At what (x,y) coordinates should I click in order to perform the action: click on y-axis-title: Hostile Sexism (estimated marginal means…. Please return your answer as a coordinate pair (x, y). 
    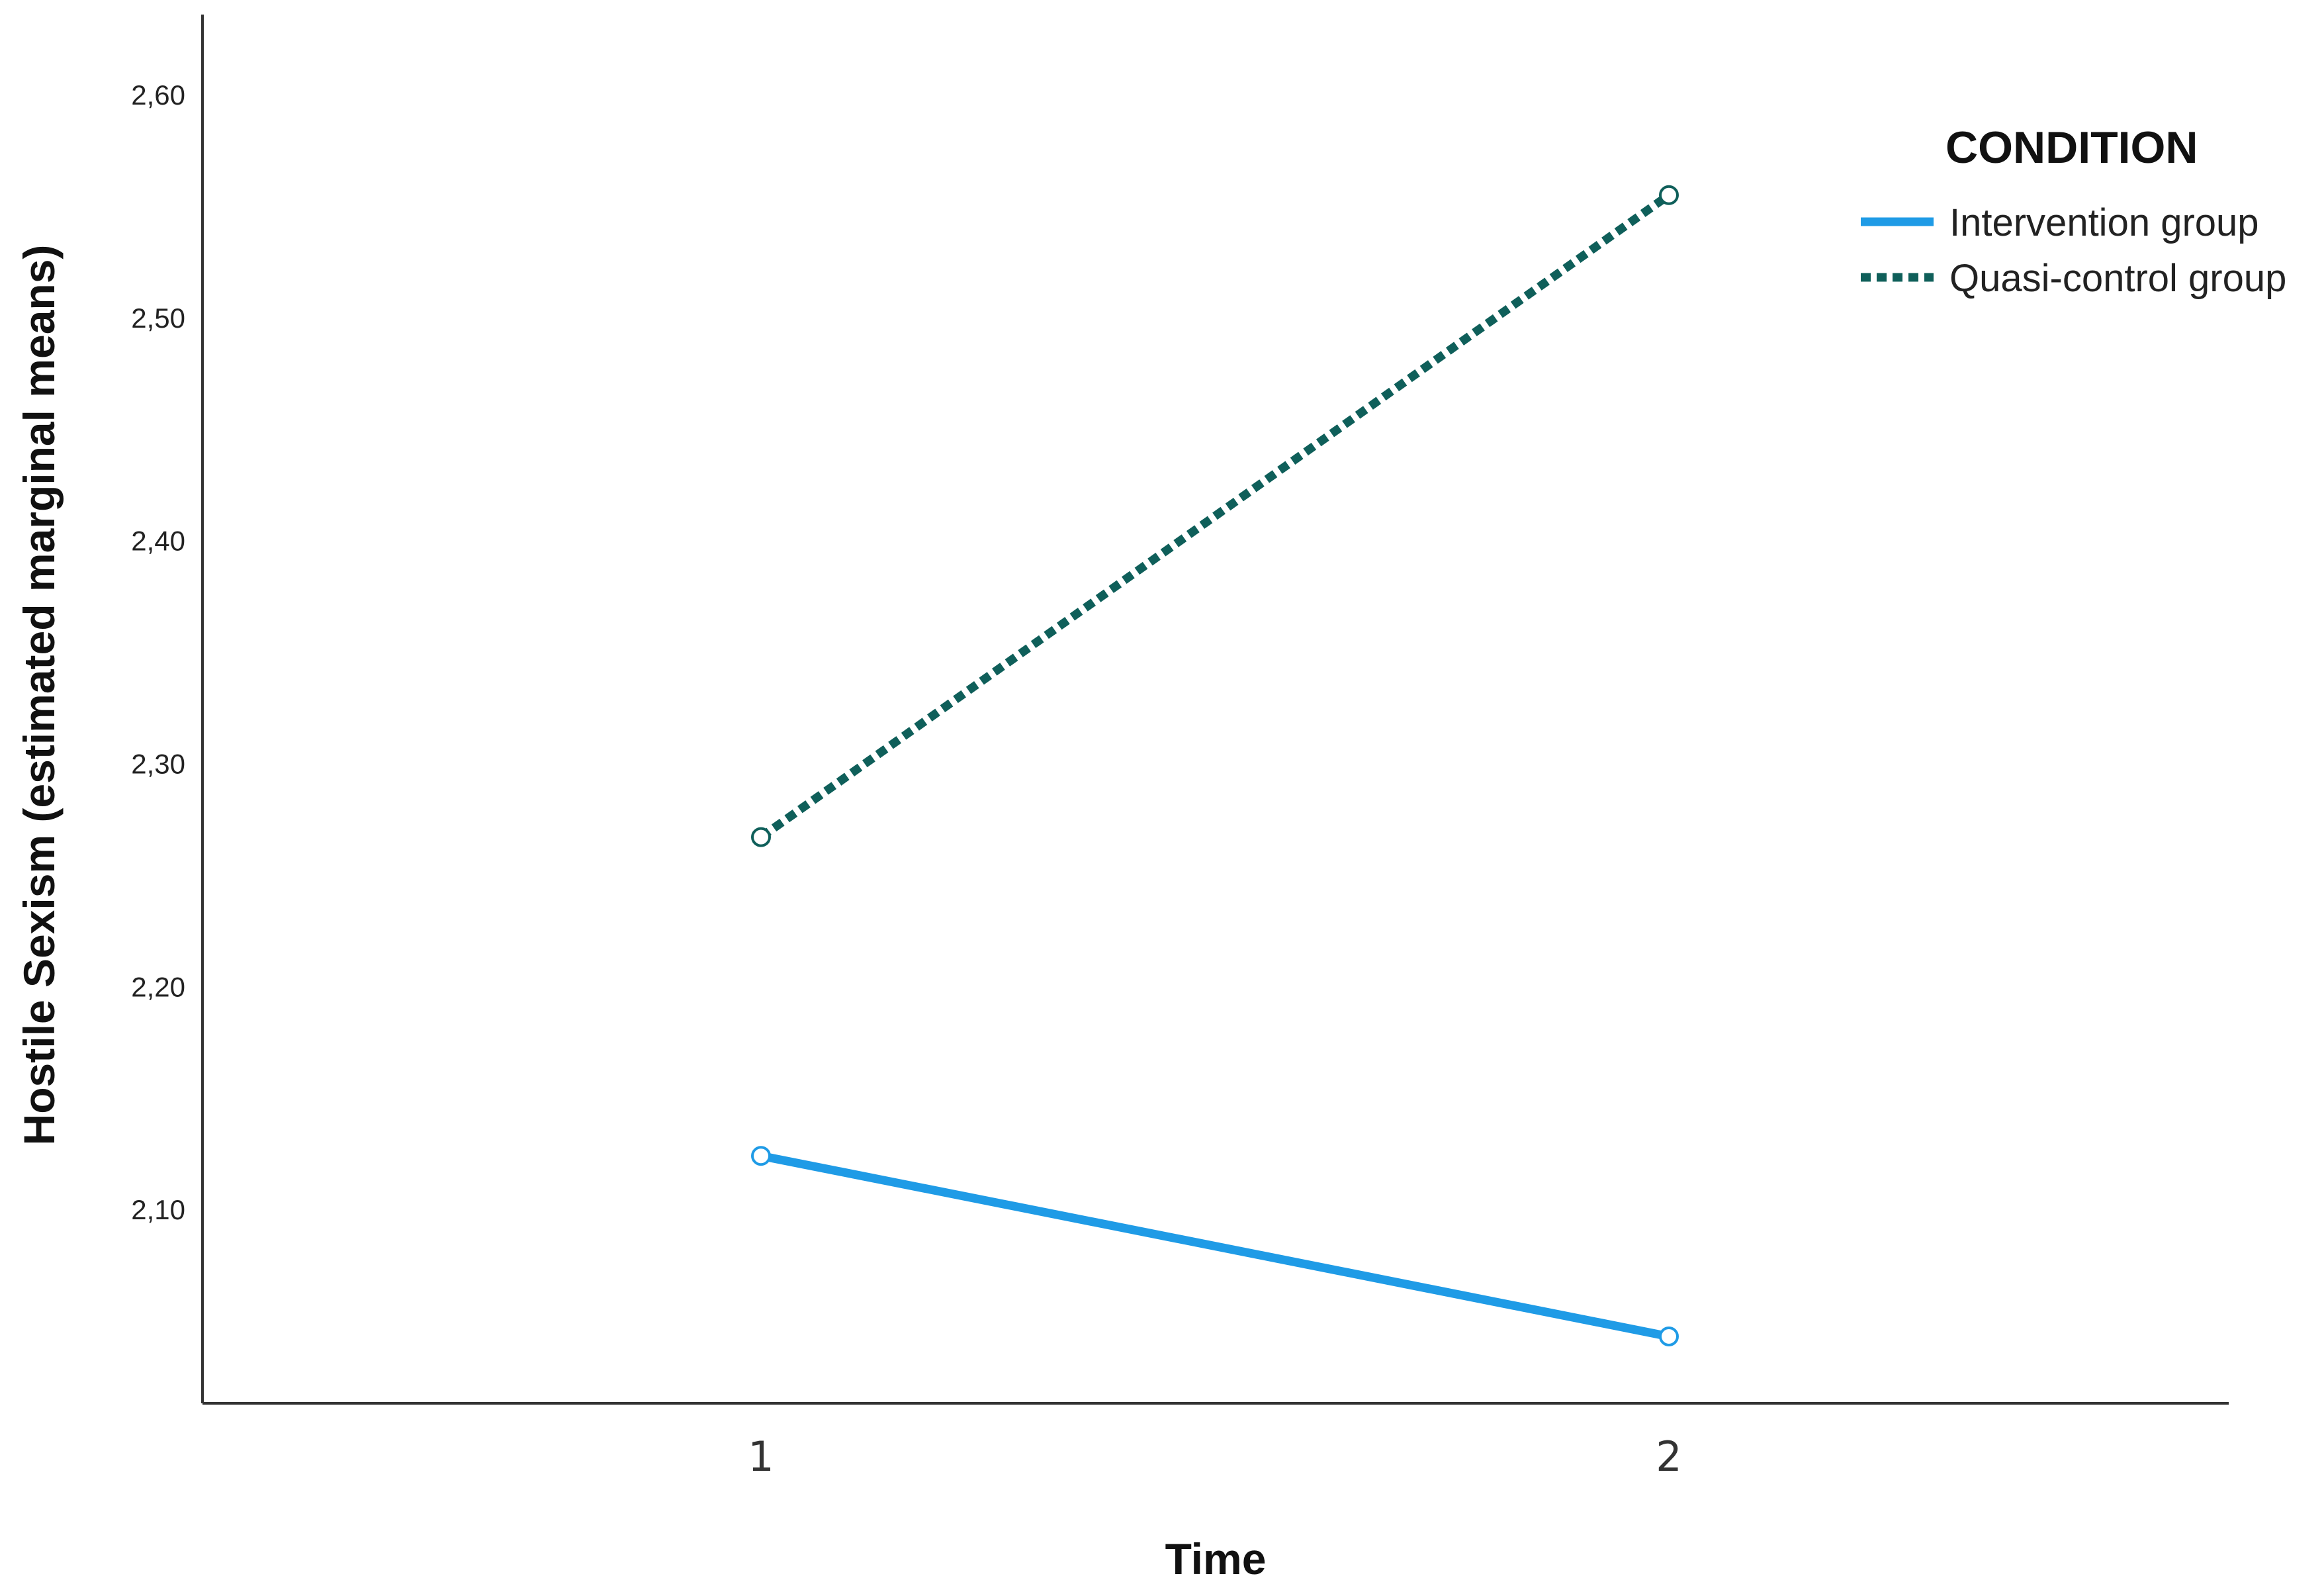
    Looking at the image, I should click on (39, 696).